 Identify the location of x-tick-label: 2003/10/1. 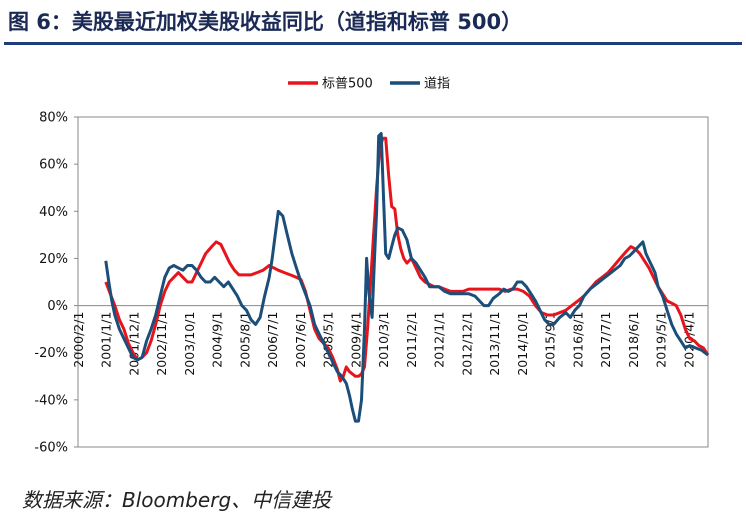
(189, 344).